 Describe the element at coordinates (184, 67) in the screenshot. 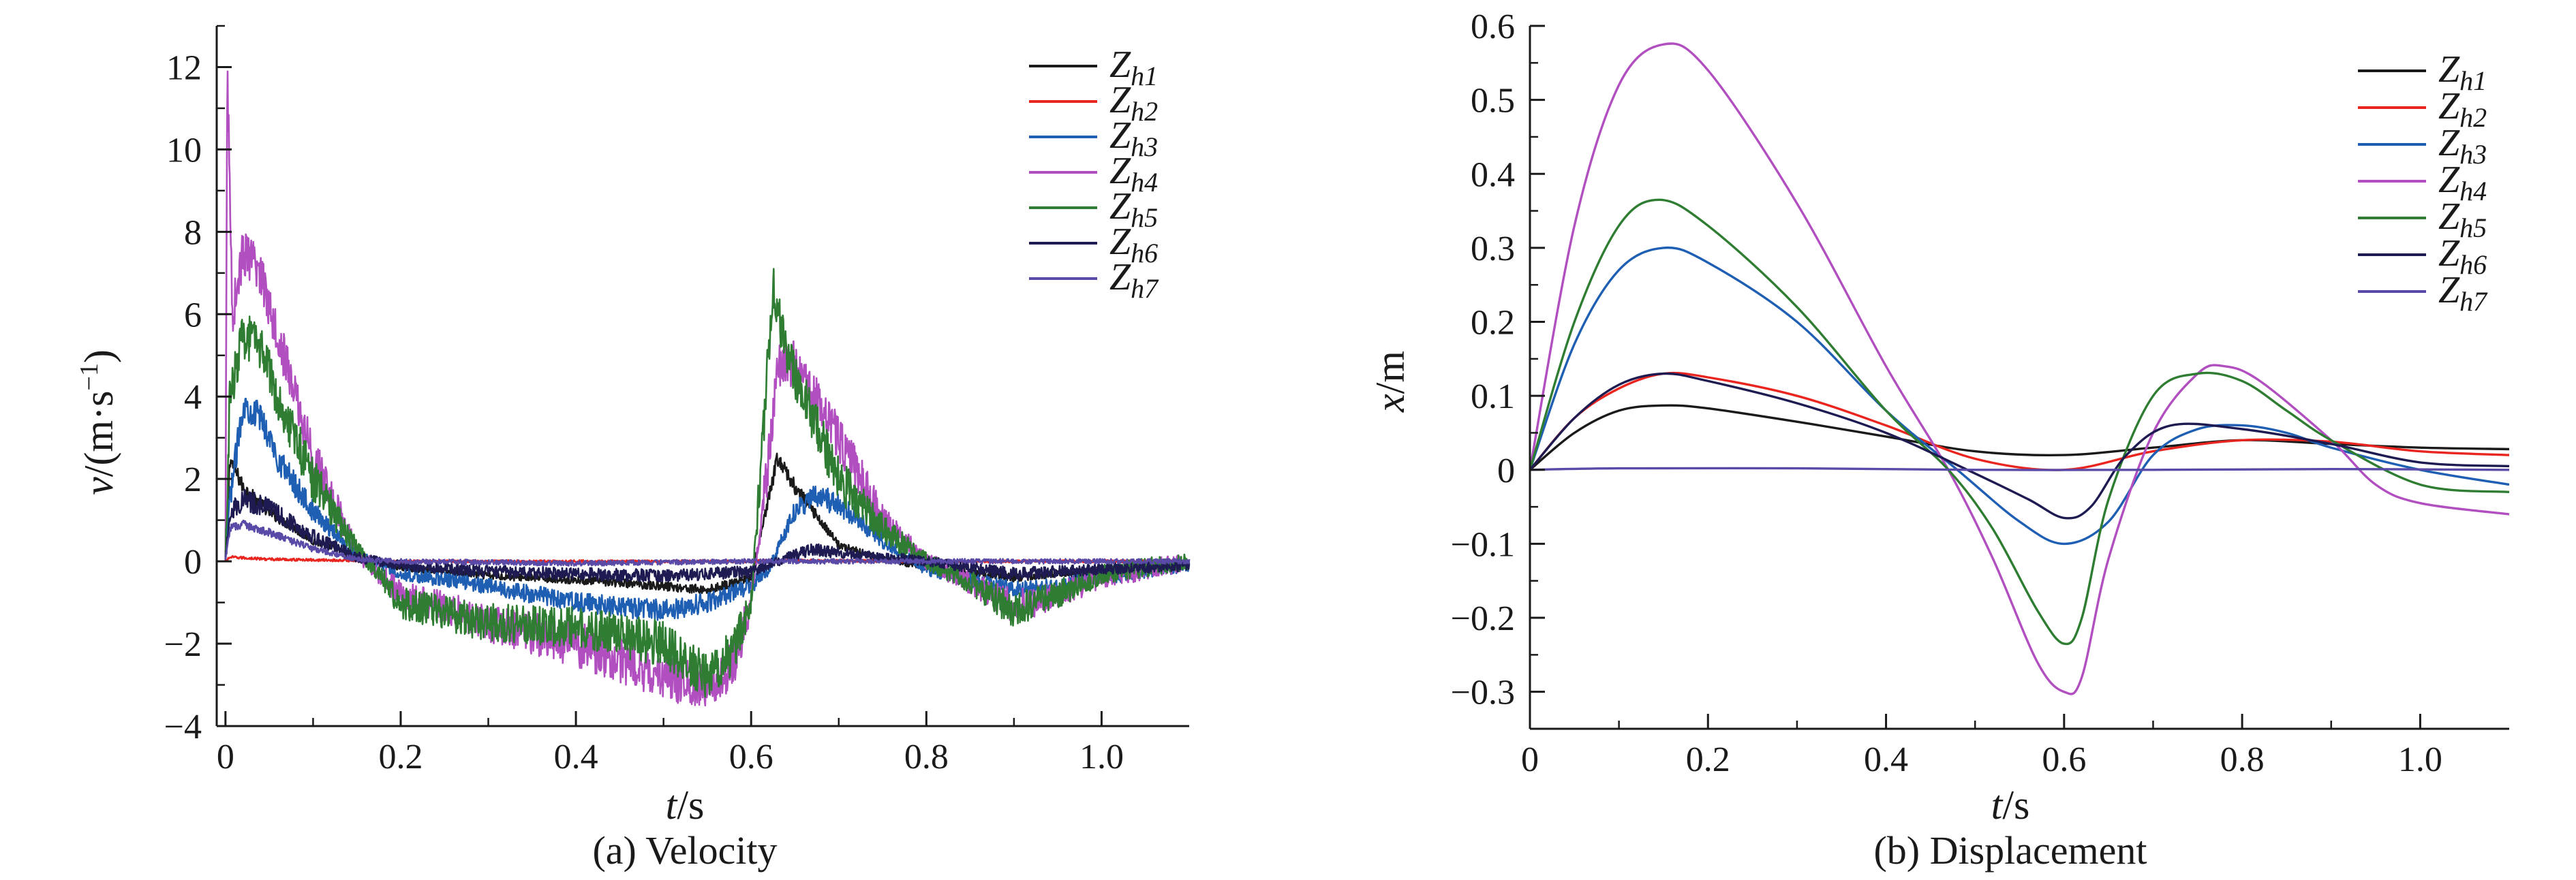

I see `velocity-y-tick-label: 12` at that location.